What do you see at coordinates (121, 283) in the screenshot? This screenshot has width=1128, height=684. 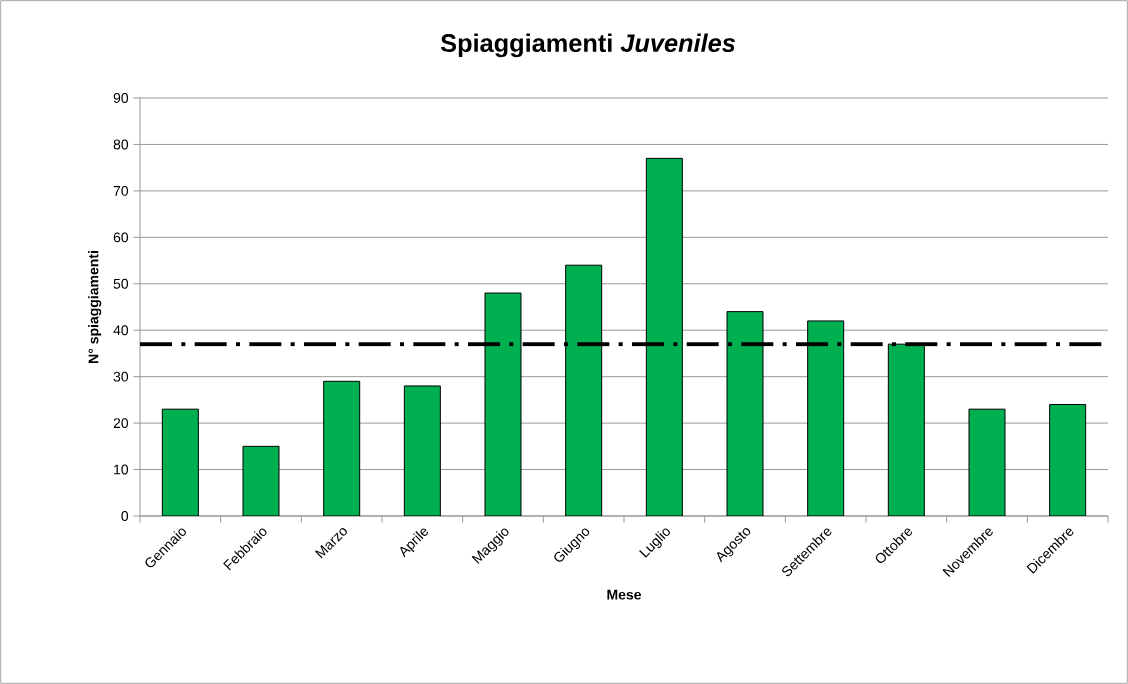 I see `y-tick-label: 50` at bounding box center [121, 283].